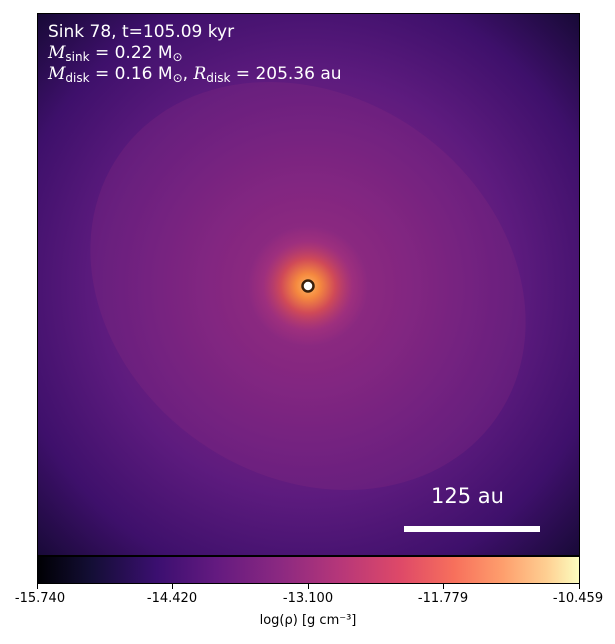 Image resolution: width=615 pixels, height=644 pixels. What do you see at coordinates (308, 598) in the screenshot?
I see `colorbar-tick-label: -13.100` at bounding box center [308, 598].